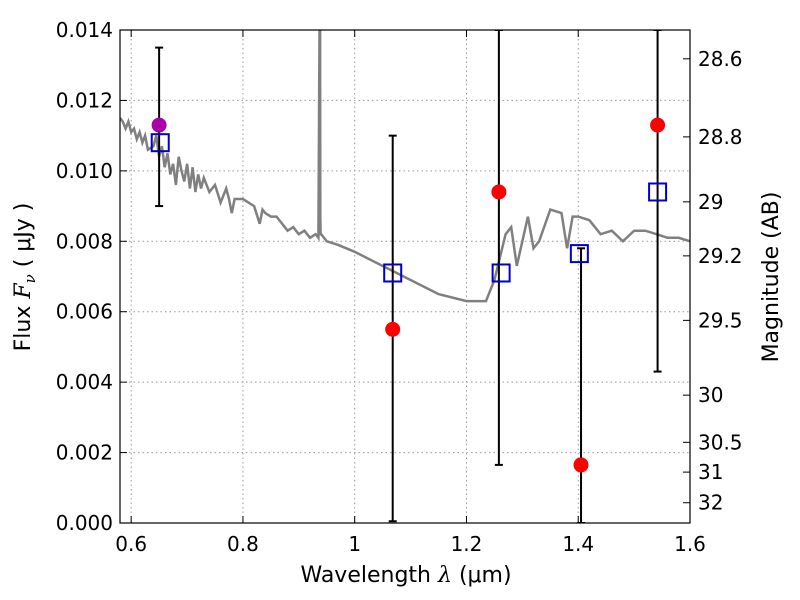 The height and width of the screenshot is (600, 800). I want to click on y-tick-label: 0.006, so click(84, 312).